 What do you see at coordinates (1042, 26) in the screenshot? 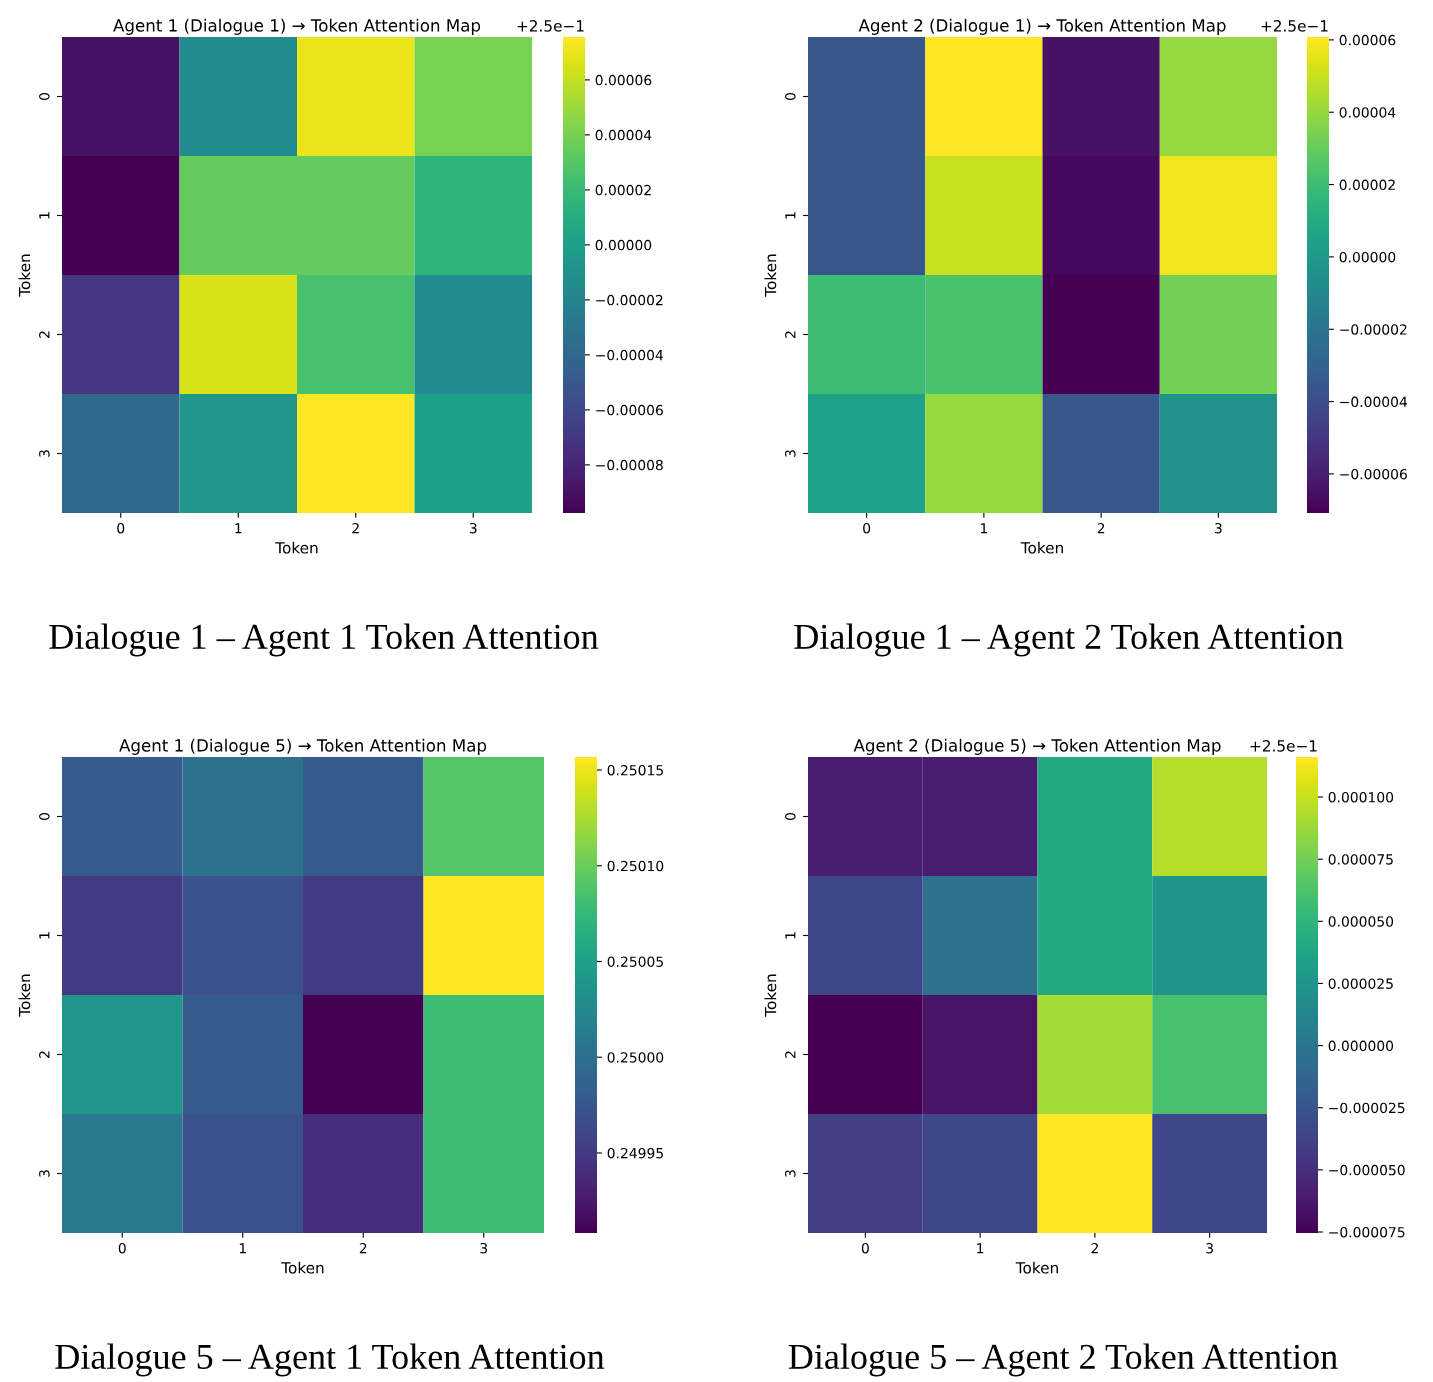
I see `chart-title: Agent 2 (Dialogue 1) → Token Attention Map` at bounding box center [1042, 26].